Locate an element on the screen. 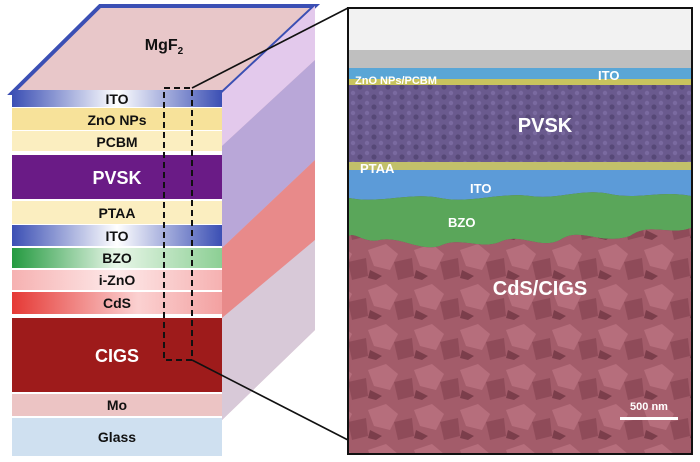 Image resolution: width=700 pixels, height=462 pixels. label-izno: i-ZnO is located at coordinates (117, 280).